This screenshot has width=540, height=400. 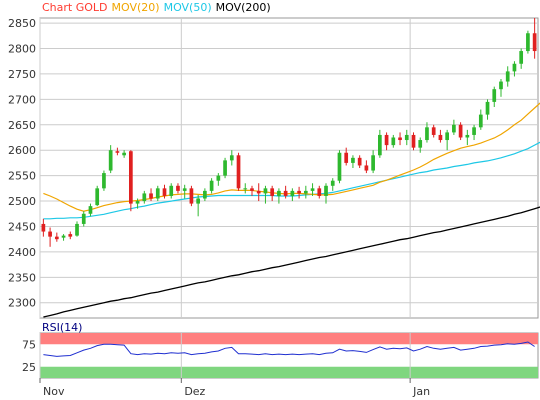 What do you see at coordinates (22, 201) in the screenshot?
I see `y-tick-label: 2500` at bounding box center [22, 201].